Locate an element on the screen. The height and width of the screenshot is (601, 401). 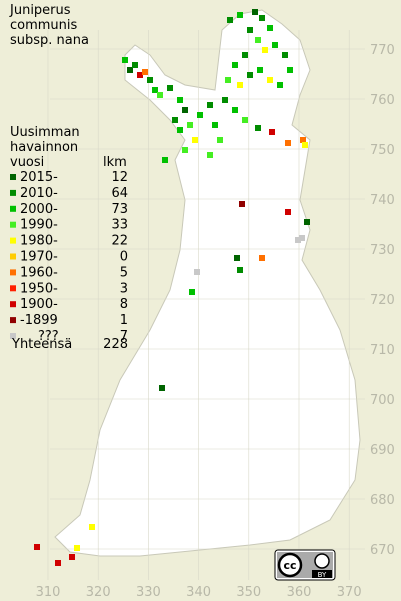
x-tick-label: 350 is located at coordinates (248, 592).